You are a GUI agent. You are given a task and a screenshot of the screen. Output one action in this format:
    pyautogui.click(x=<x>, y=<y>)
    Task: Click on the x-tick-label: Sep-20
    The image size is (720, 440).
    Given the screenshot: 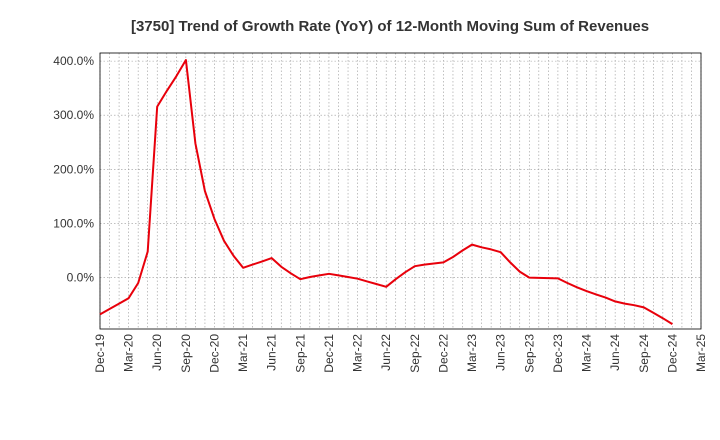 What is the action you would take?
    pyautogui.click(x=186, y=353)
    